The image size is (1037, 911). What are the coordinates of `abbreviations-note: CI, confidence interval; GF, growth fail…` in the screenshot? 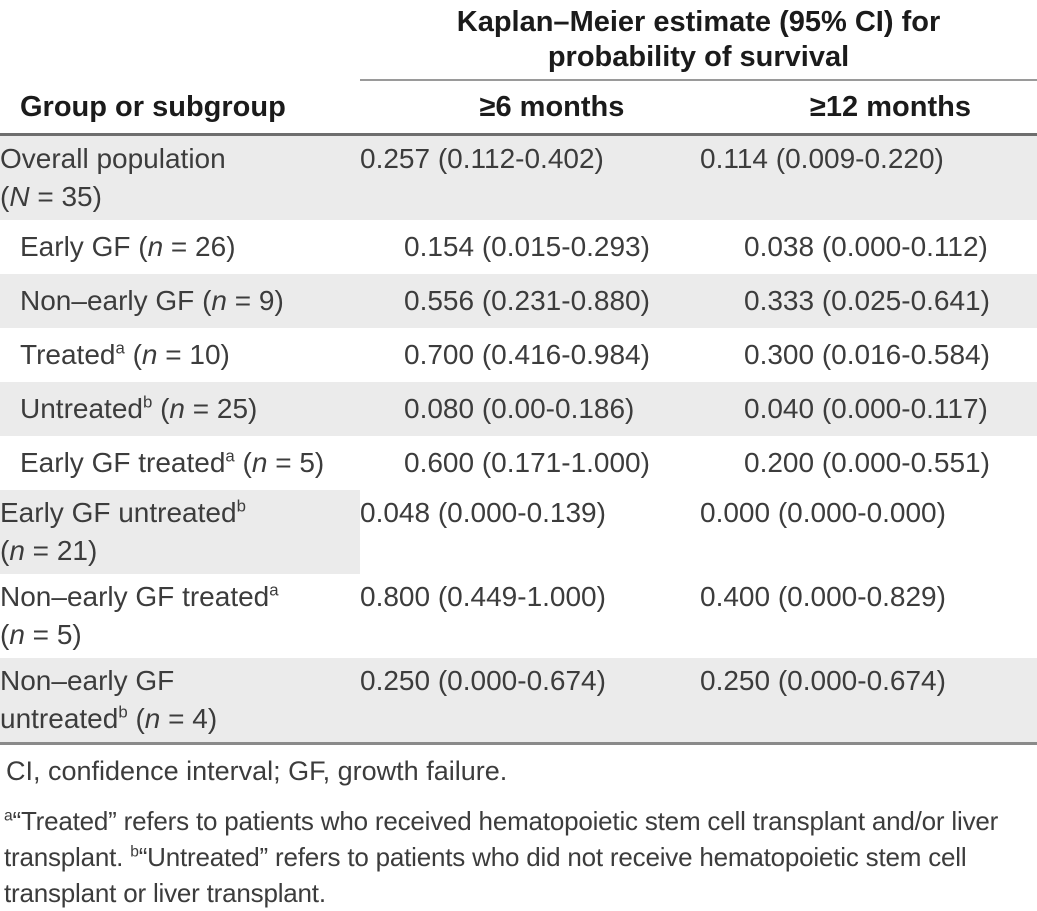 It's located at (257, 771).